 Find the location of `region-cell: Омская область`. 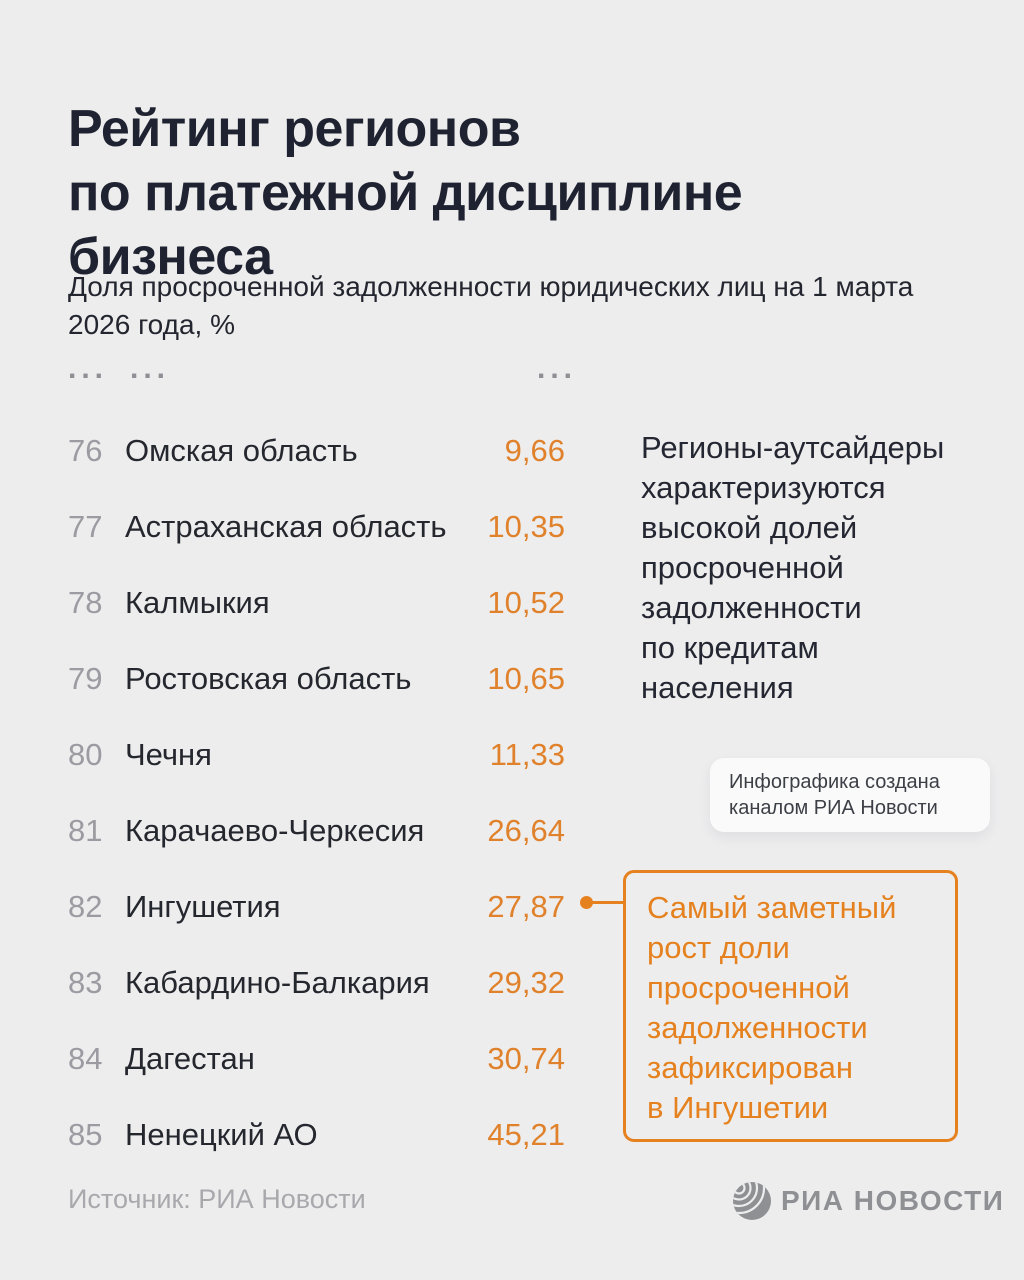

region-cell: Омская область is located at coordinates (241, 450).